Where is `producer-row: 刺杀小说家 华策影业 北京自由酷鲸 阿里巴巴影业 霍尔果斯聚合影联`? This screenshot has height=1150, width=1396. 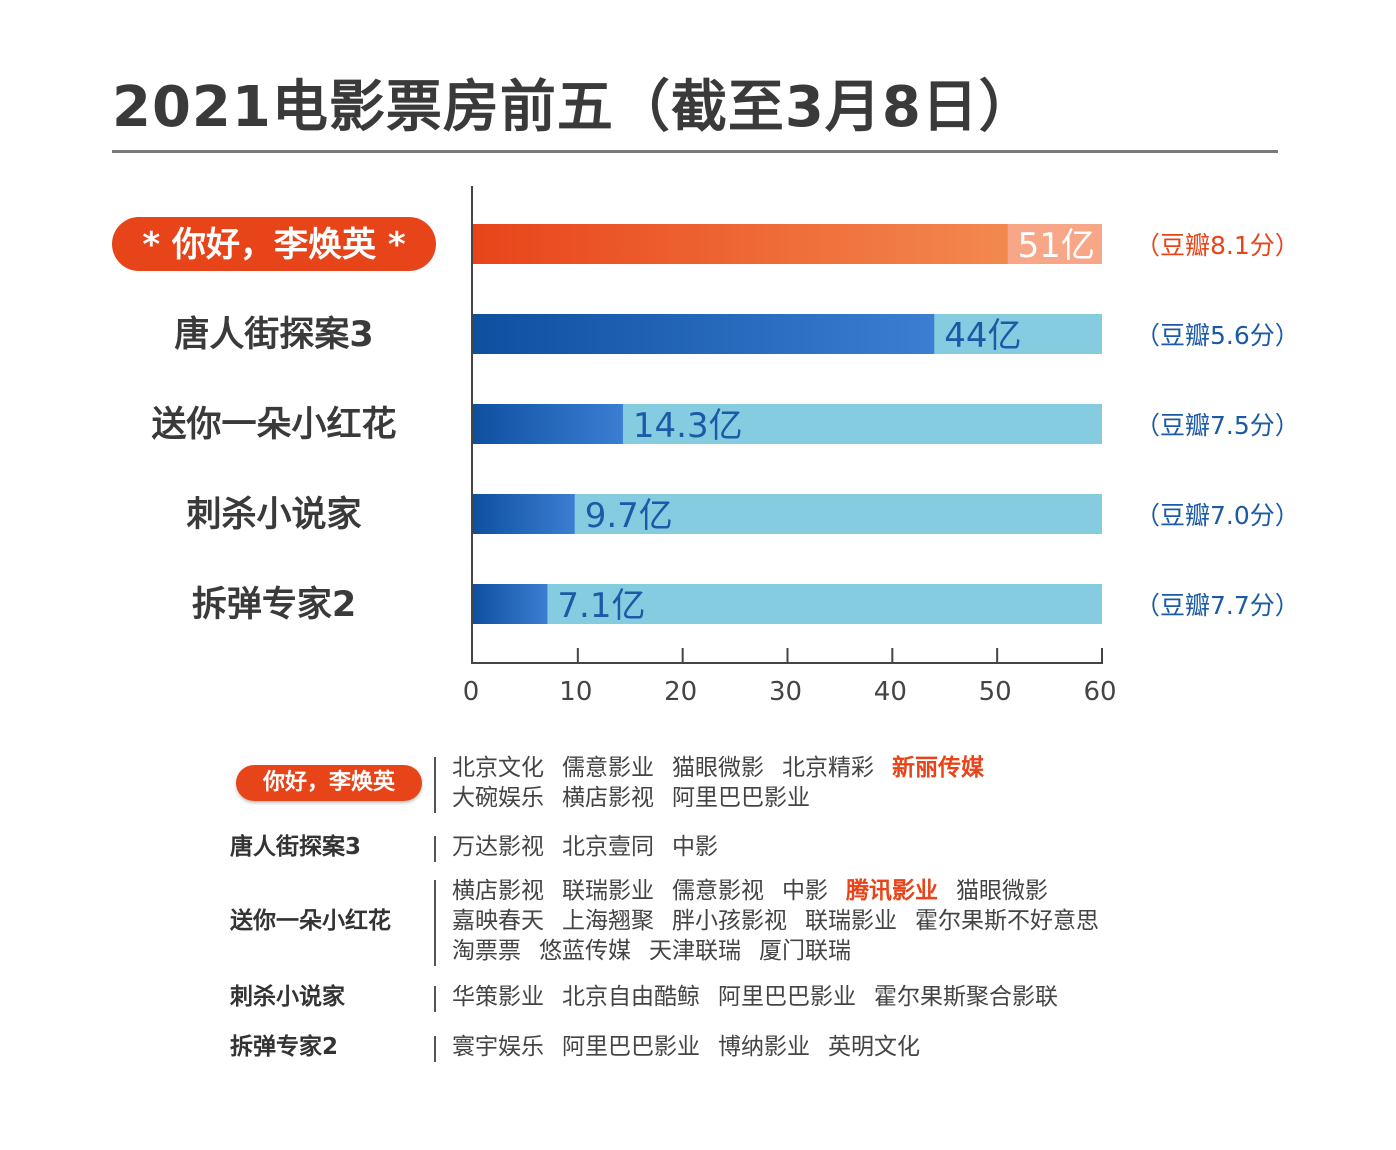 producer-row: 刺杀小说家 华策影业 北京自由酷鲸 阿里巴巴影业 霍尔果斯聚合影联 is located at coordinates (780, 997).